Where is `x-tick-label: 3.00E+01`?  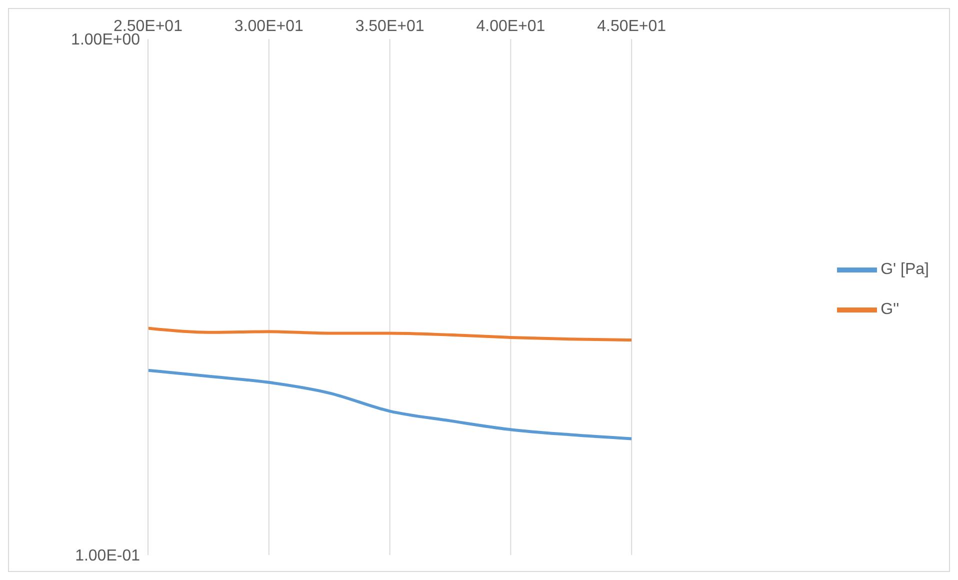 x-tick-label: 3.00E+01 is located at coordinates (269, 26).